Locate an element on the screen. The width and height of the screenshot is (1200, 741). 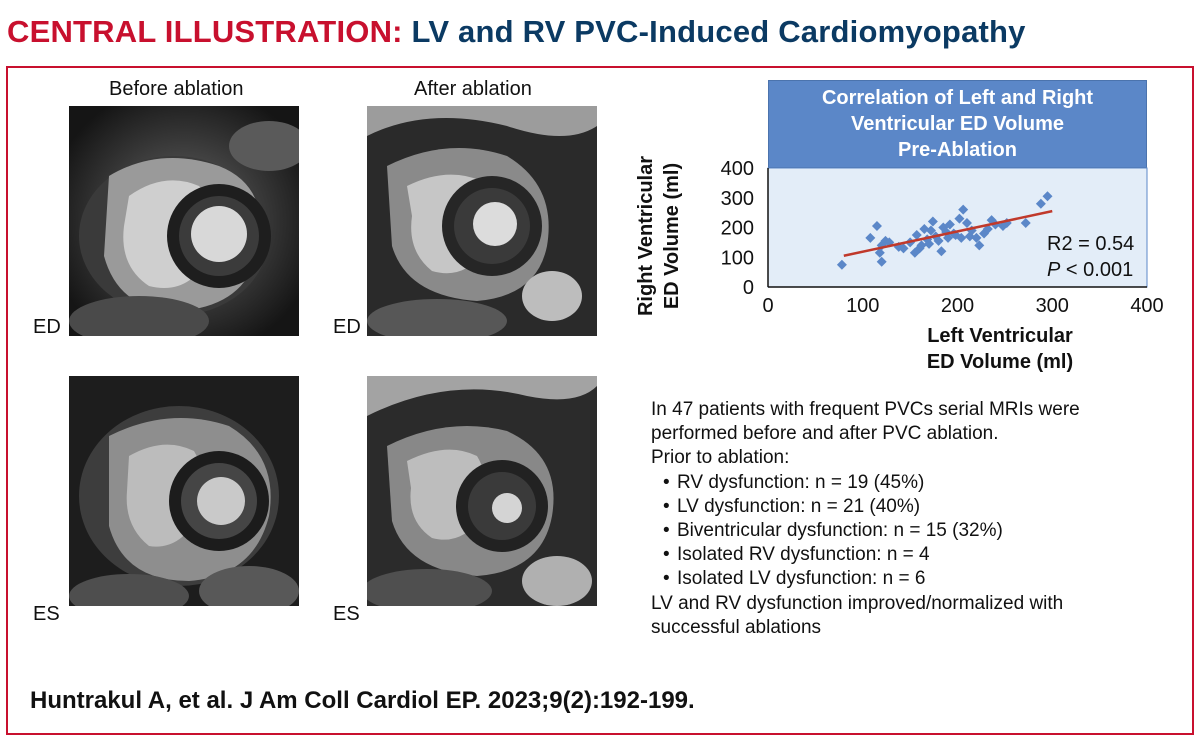
bullet-item: • RV dysfunction: n = 19 (45%) is located at coordinates (921, 483).